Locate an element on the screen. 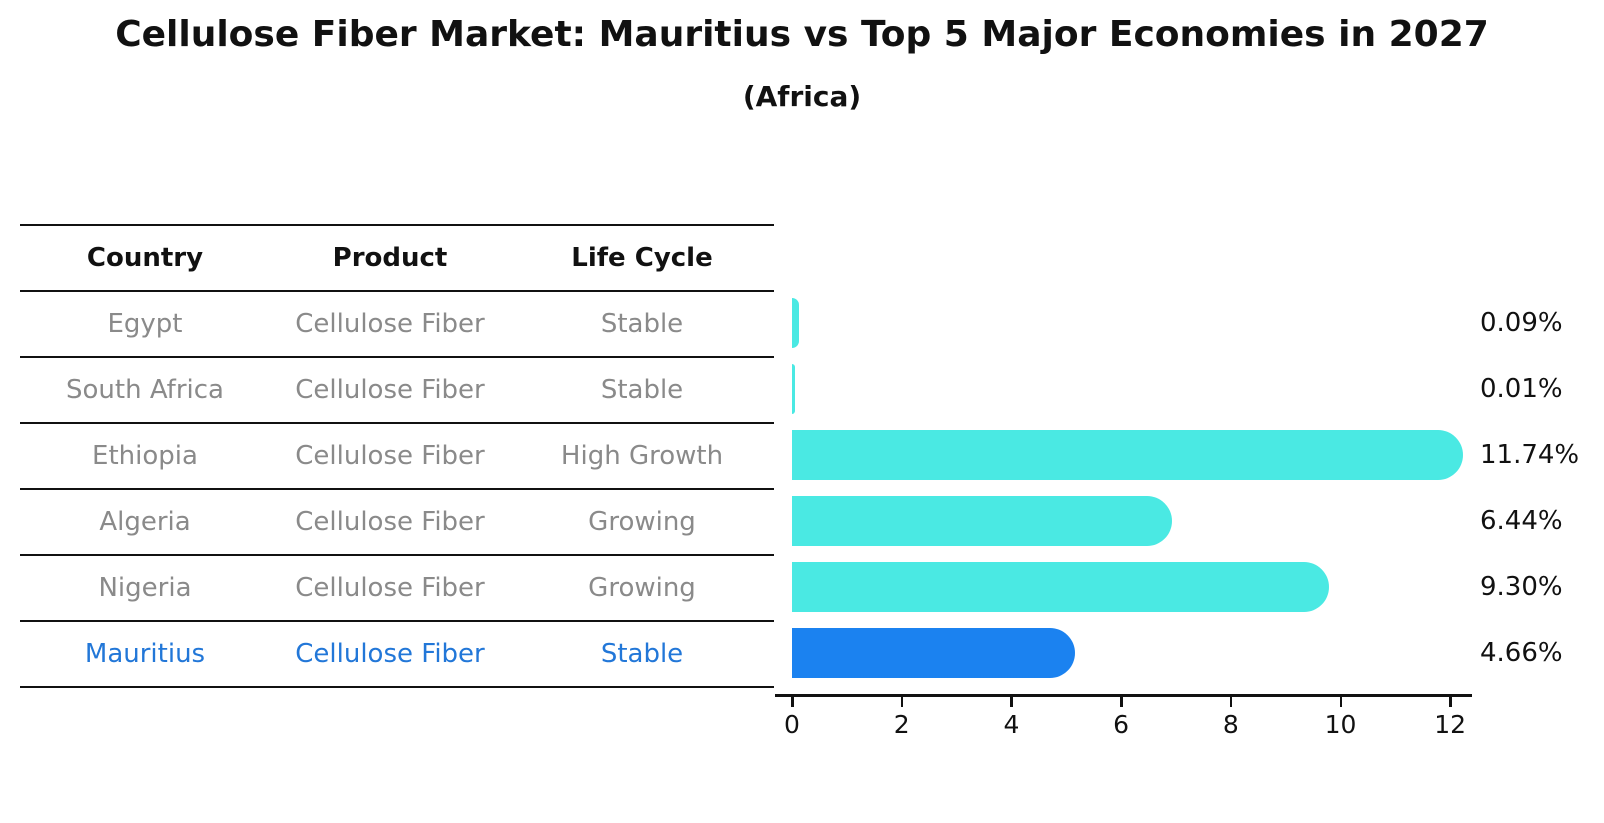 The width and height of the screenshot is (1604, 823). bar-egypt is located at coordinates (795, 323).